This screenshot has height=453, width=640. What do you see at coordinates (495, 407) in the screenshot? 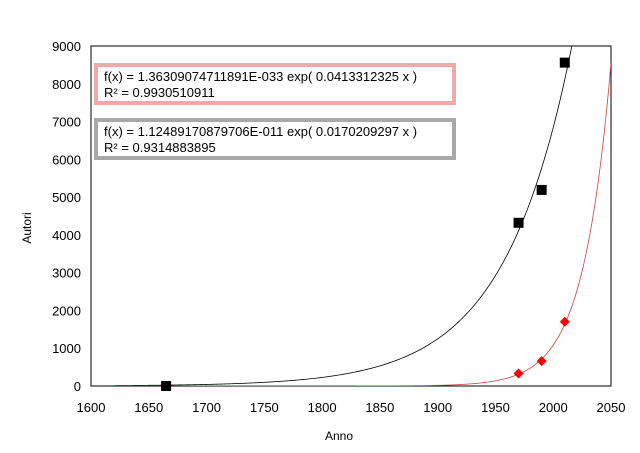
I see `x-tick-label: 1950` at bounding box center [495, 407].